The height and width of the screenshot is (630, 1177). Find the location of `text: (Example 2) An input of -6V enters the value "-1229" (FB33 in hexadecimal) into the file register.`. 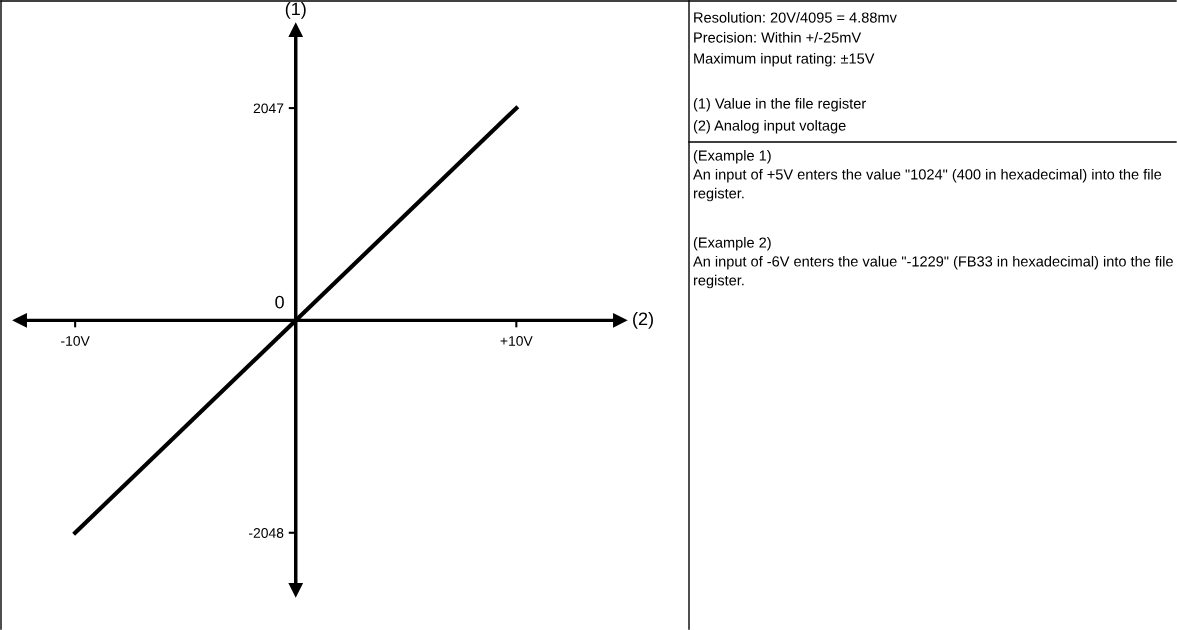

text: (Example 2) An input of -6V enters the value "-1229" (FB33 in hexadecimal) into the file register. is located at coordinates (933, 263).